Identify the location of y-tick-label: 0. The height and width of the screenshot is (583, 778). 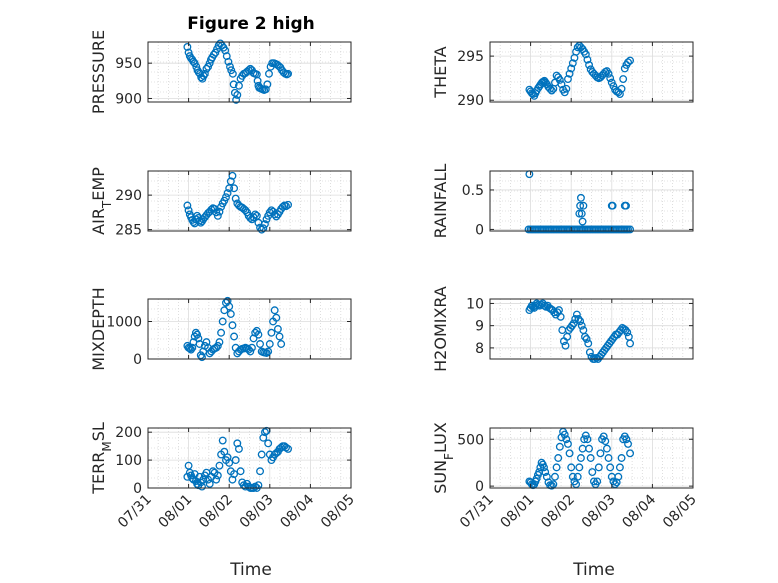
(479, 487).